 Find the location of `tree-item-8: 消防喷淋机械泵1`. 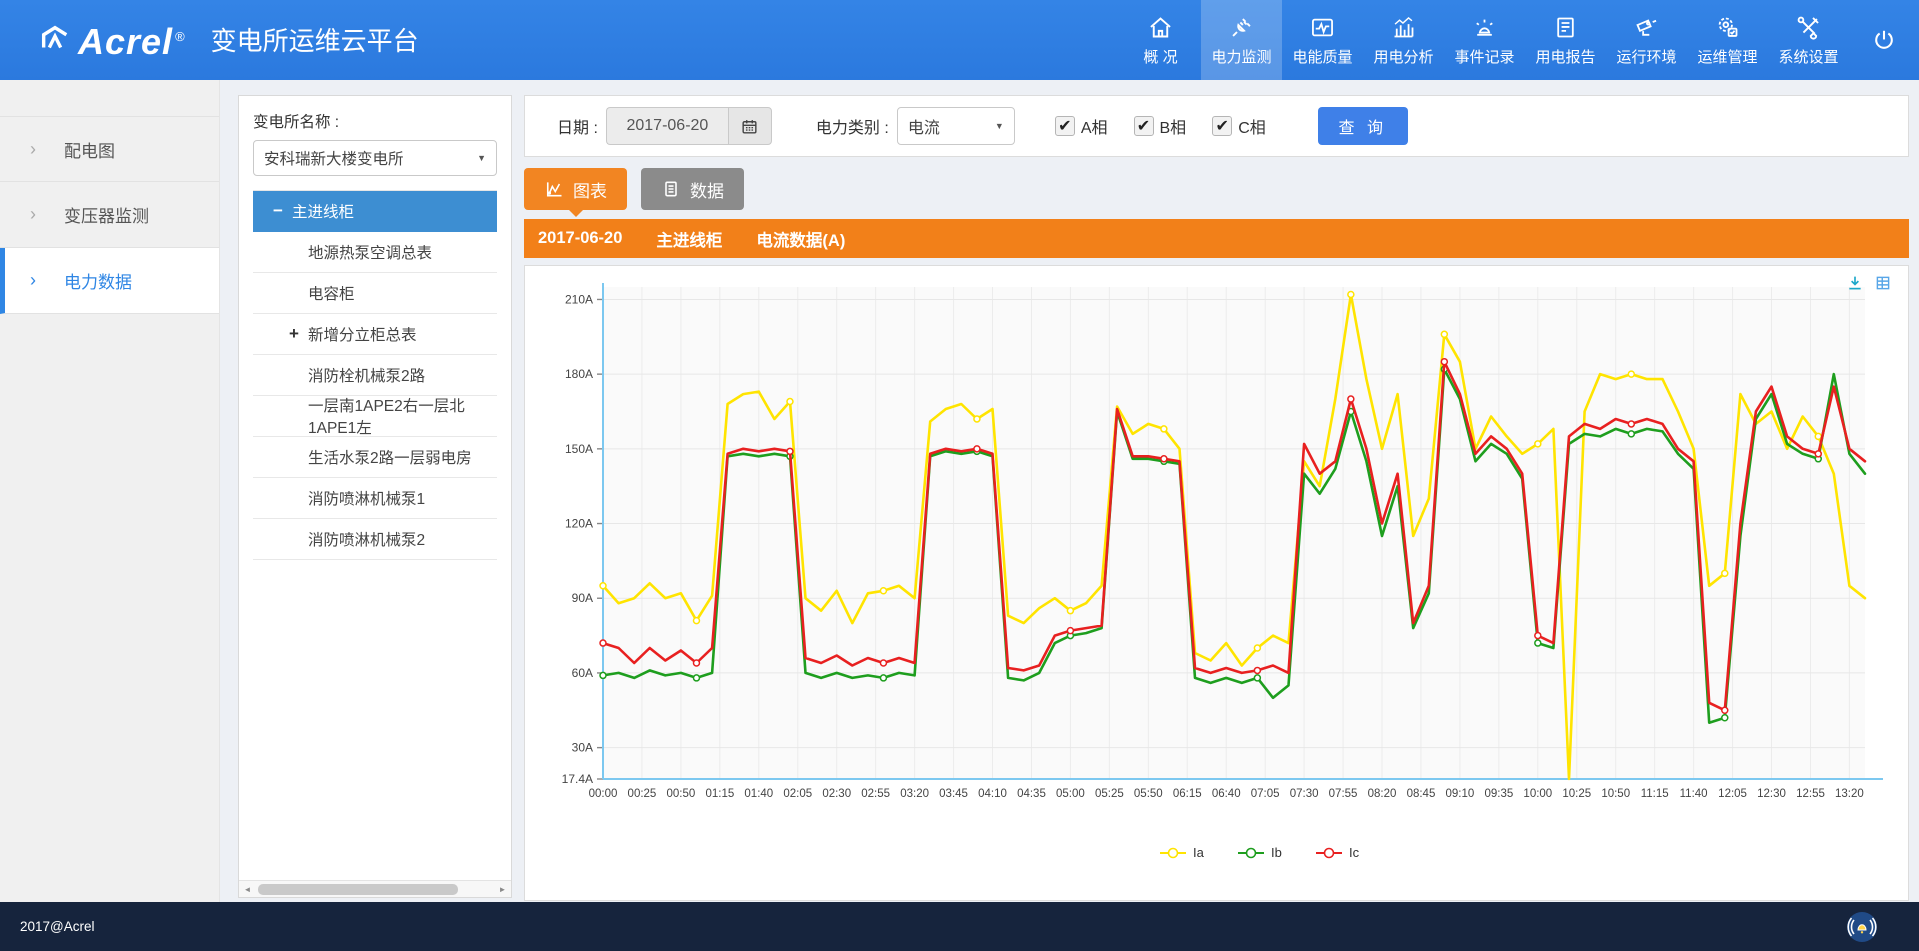

tree-item-8: 消防喷淋机械泵1 is located at coordinates (375, 498).